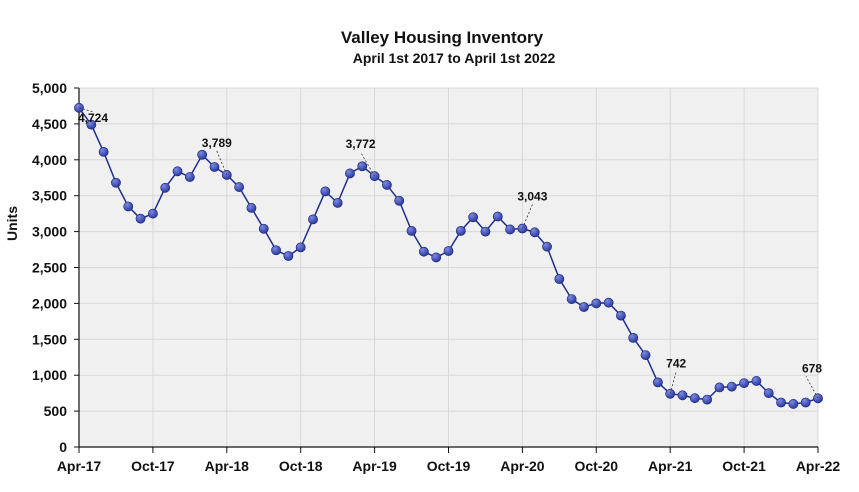 This screenshot has width=859, height=492. What do you see at coordinates (301, 466) in the screenshot?
I see `x-tick-label: Oct-18` at bounding box center [301, 466].